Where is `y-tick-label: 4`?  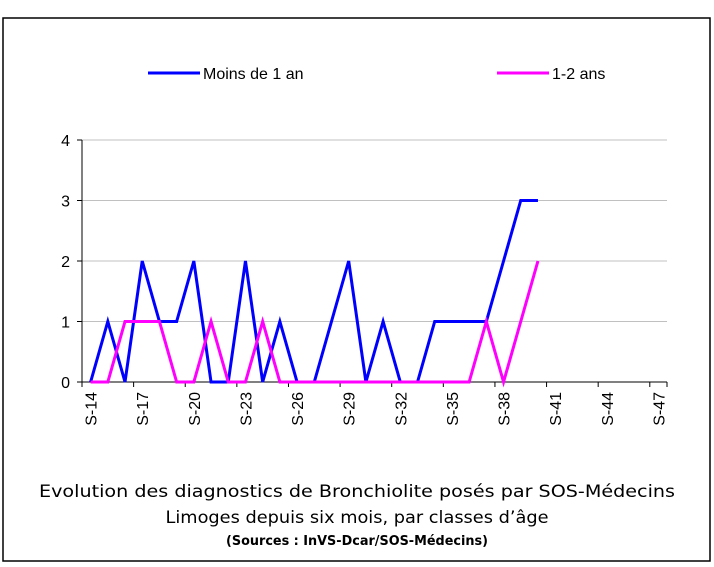
y-tick-label: 4 is located at coordinates (65, 141).